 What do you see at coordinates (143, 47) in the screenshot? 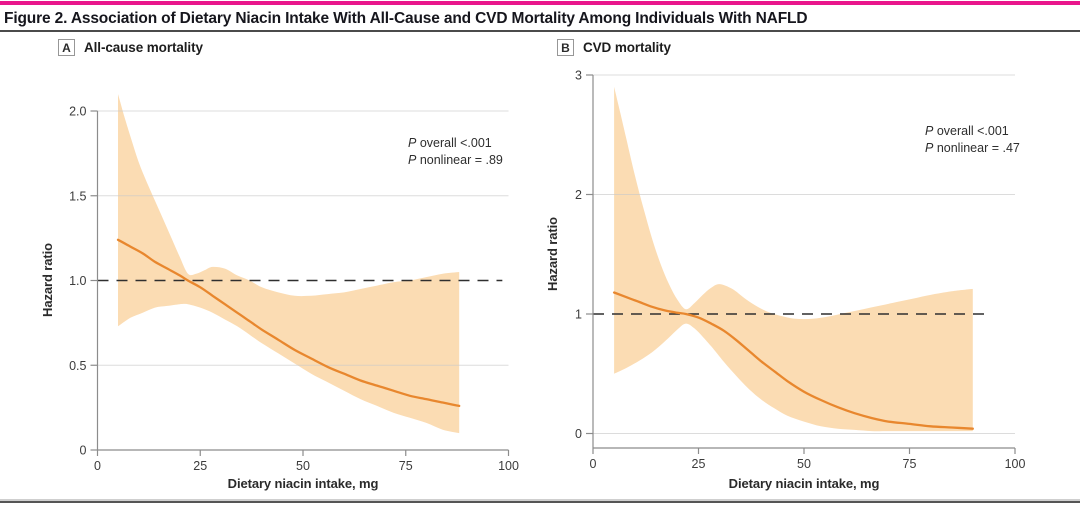
I see `panel-a-title: All-cause mortality` at bounding box center [143, 47].